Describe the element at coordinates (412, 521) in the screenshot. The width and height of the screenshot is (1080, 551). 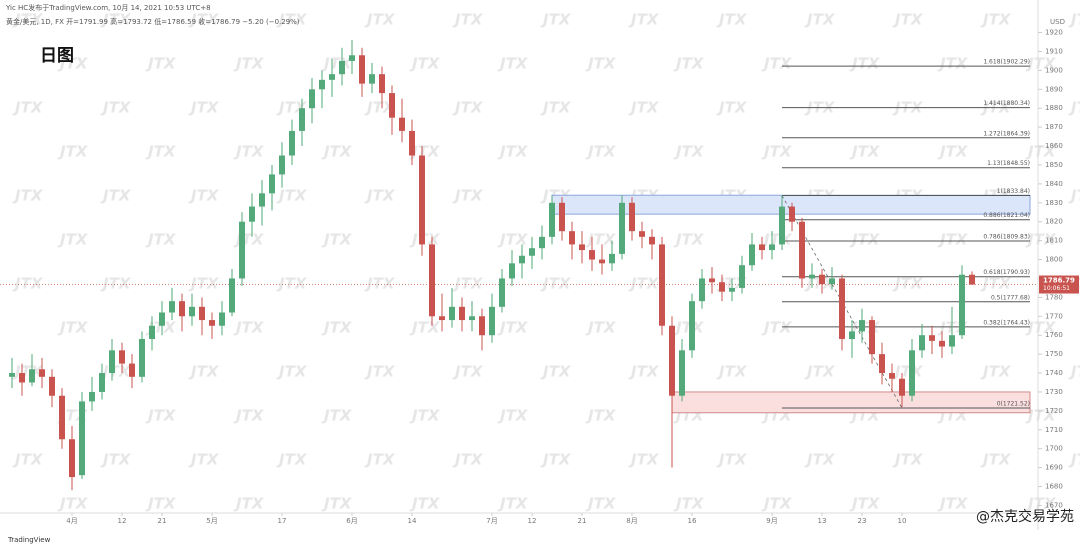
I see `x-tick-label: 14` at that location.